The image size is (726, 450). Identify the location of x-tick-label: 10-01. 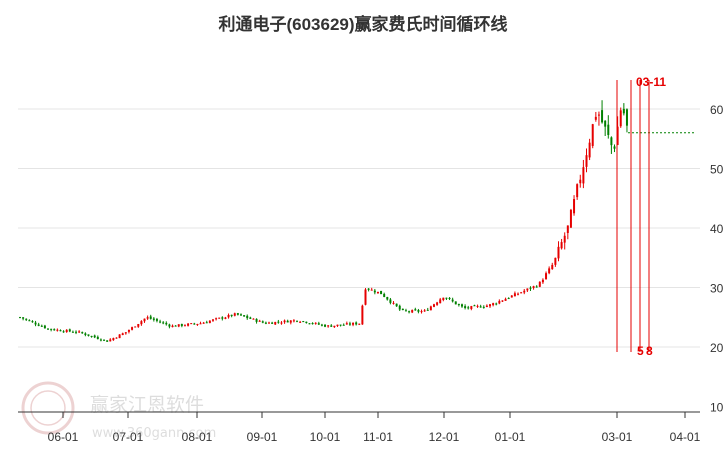
(325, 437).